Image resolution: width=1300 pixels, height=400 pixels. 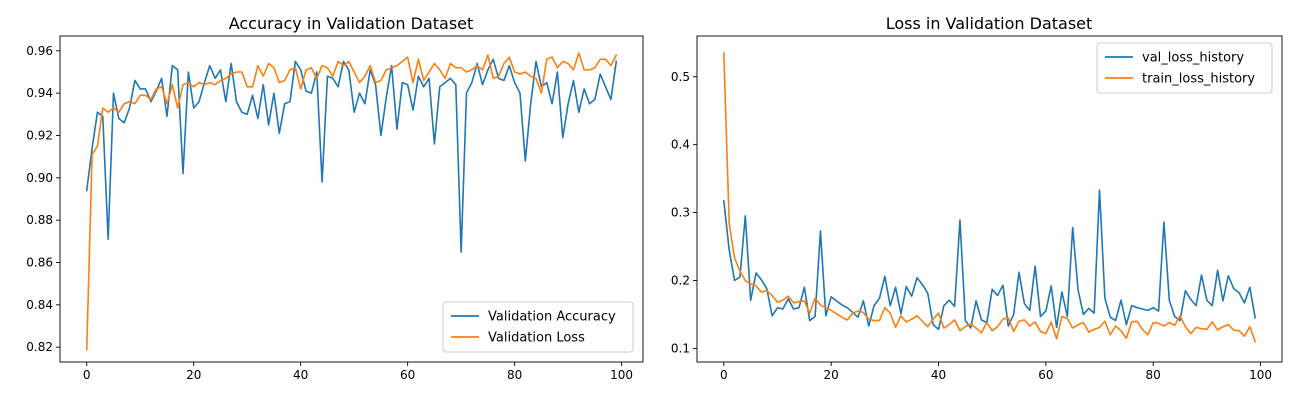 What do you see at coordinates (1045, 375) in the screenshot?
I see `loss-x-tick-label: 60` at bounding box center [1045, 375].